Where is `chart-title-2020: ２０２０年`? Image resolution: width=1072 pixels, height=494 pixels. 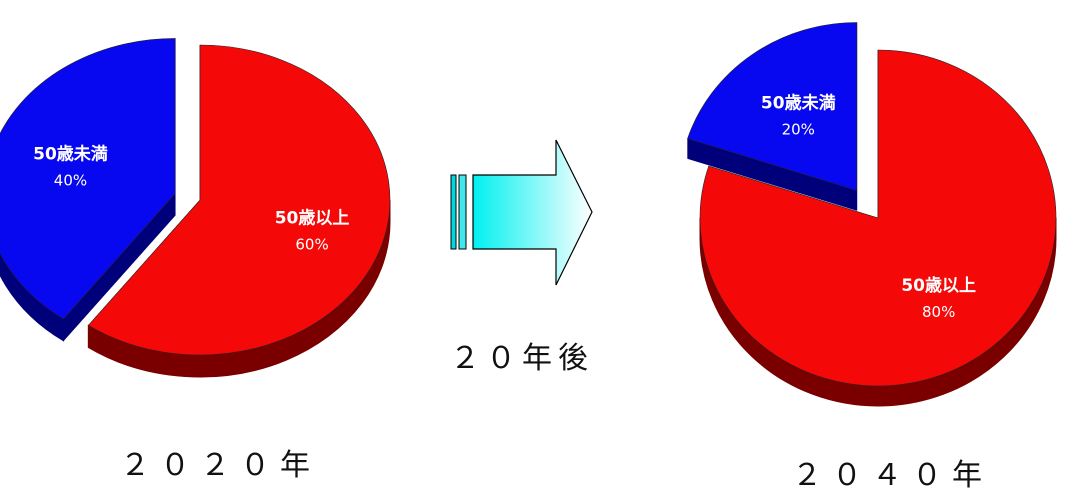
chart-title-2020: ２０２０年 is located at coordinates (220, 465).